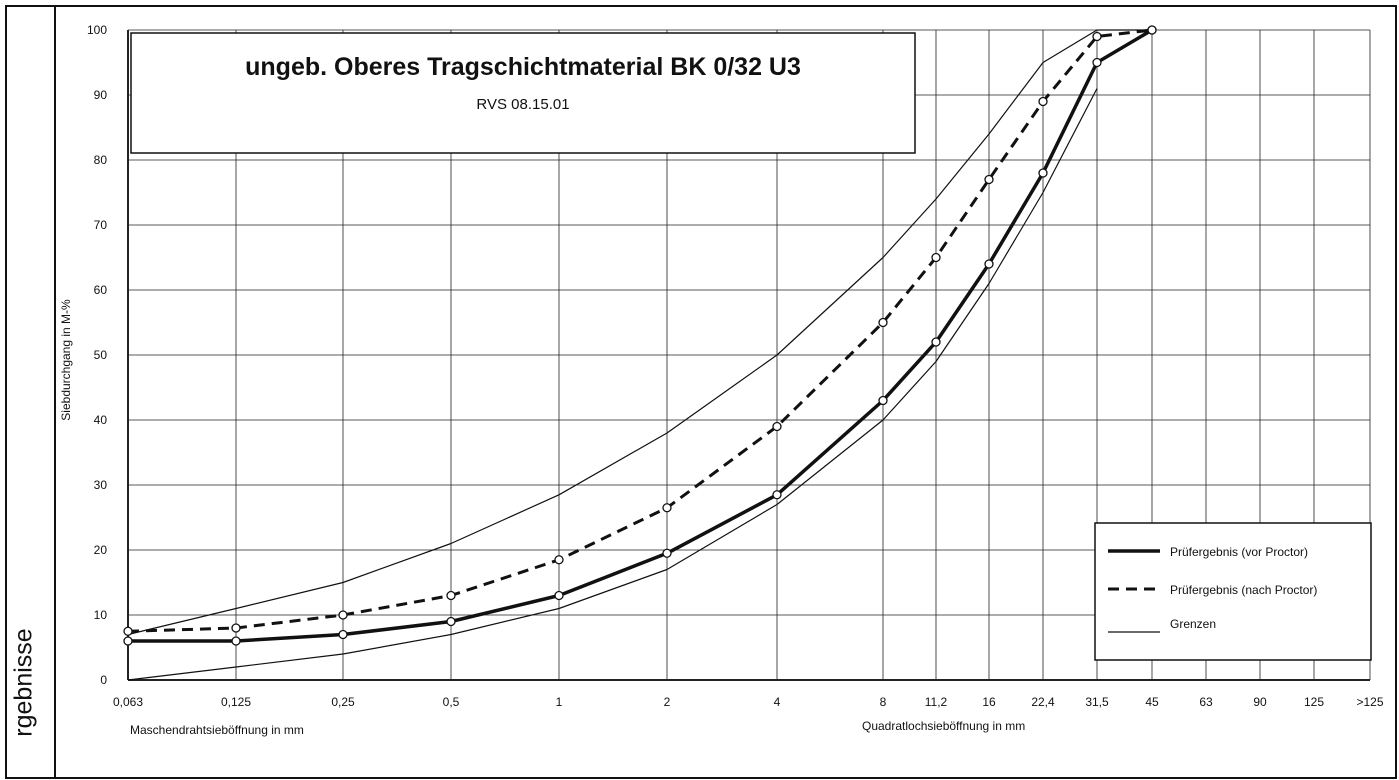 This screenshot has height=780, width=1399. What do you see at coordinates (101, 160) in the screenshot?
I see `y-tick-label: 80` at bounding box center [101, 160].